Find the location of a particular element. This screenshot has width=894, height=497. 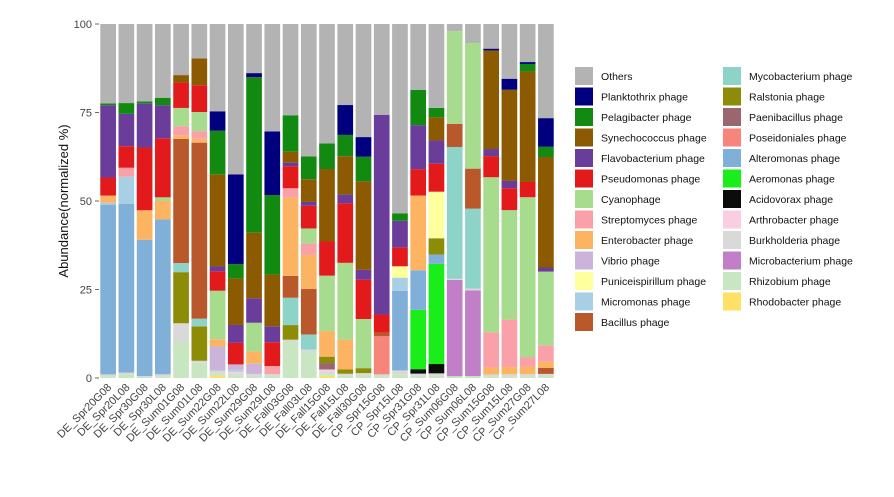

legend-label: Planktothrix phage is located at coordinates (644, 98).